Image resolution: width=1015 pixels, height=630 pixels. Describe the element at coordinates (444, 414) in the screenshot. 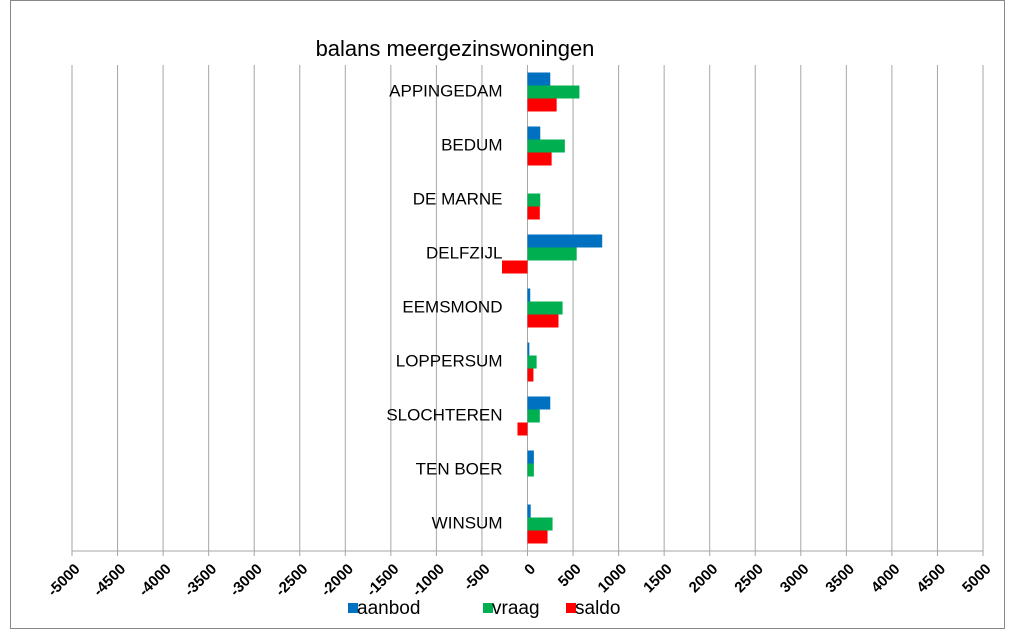

I see `y-tick-label: SLOCHTEREN` at that location.